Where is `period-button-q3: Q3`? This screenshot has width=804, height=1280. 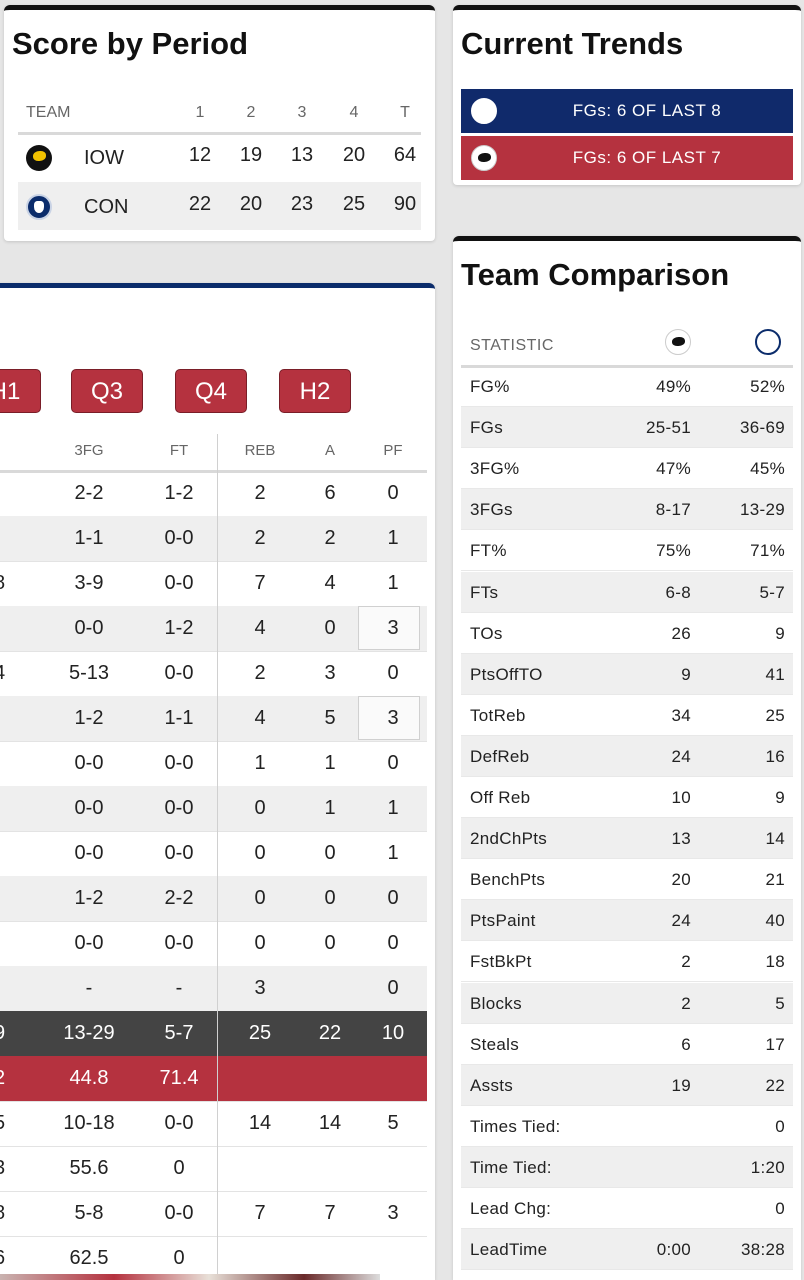 period-button-q3: Q3 is located at coordinates (107, 391).